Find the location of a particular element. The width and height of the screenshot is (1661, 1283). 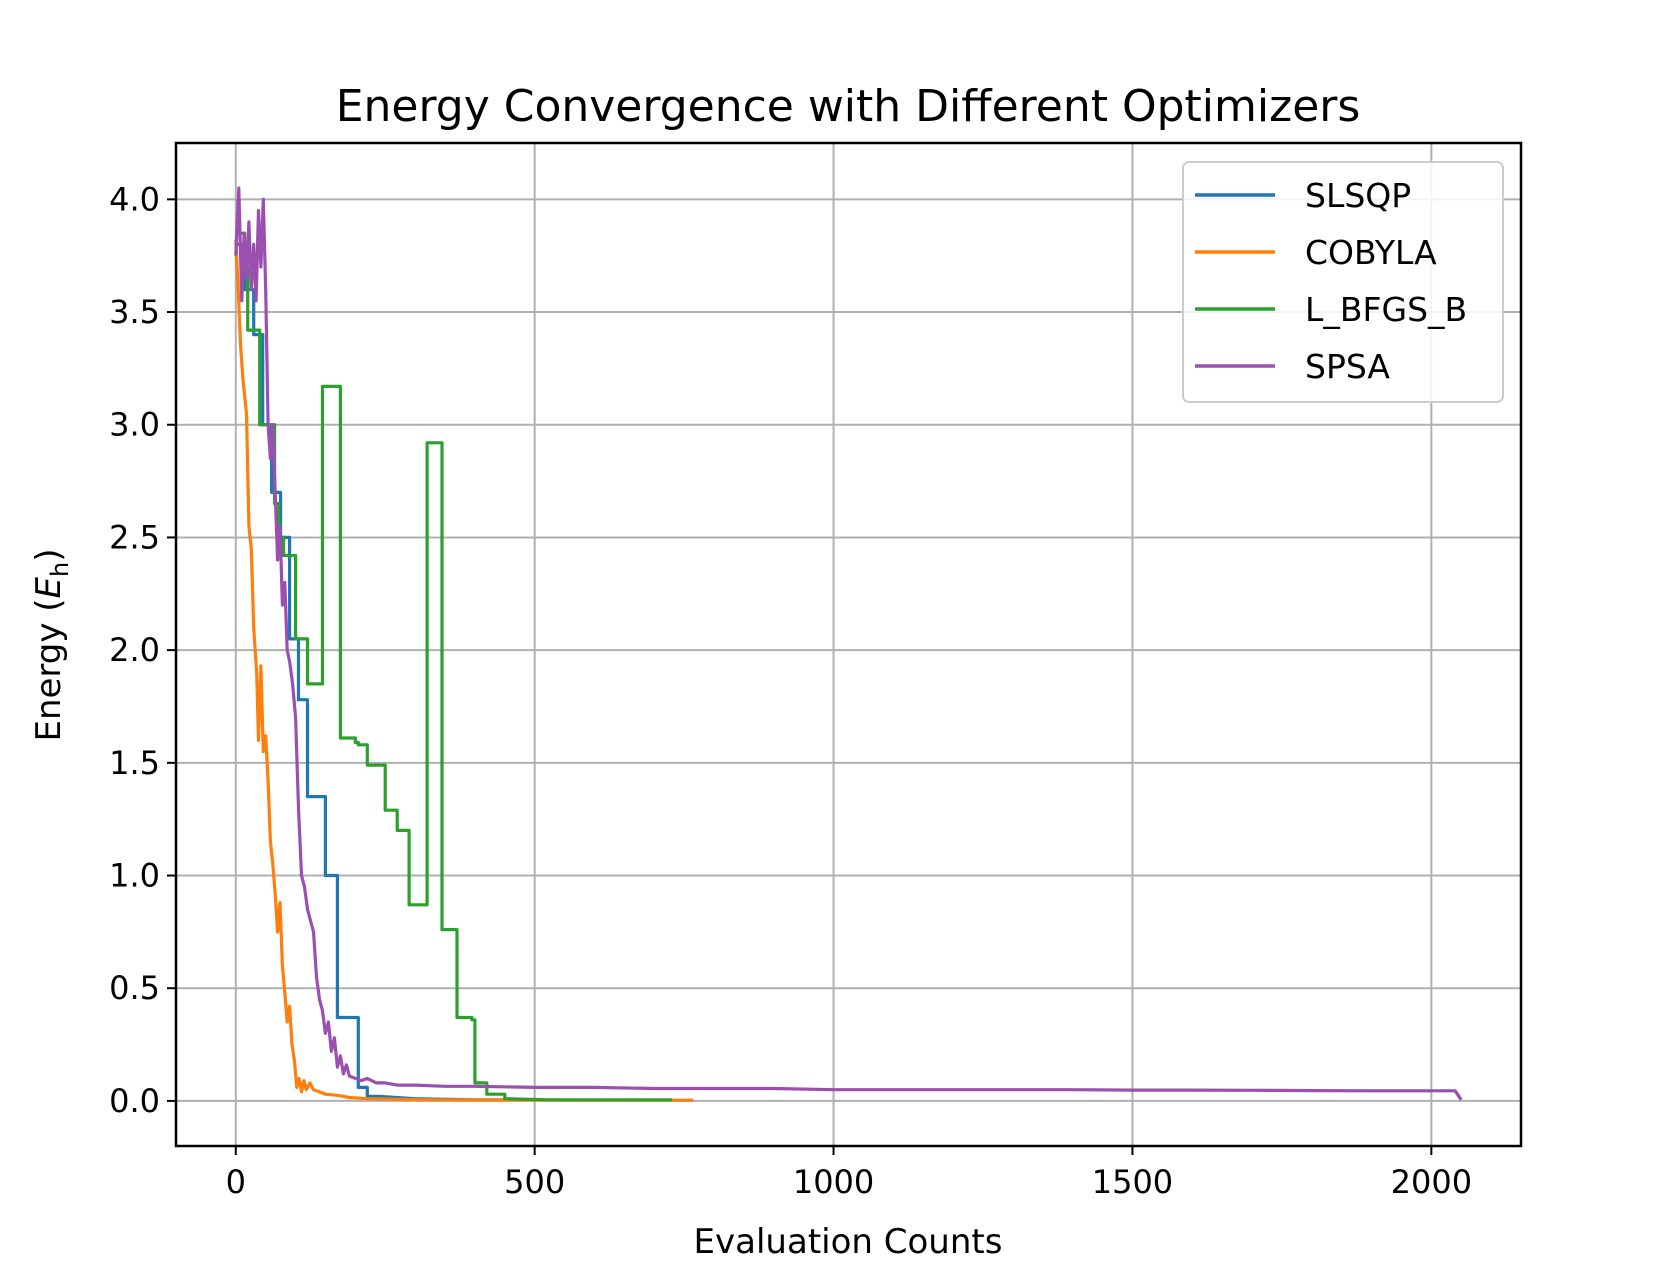

y-tick-label: 1.5 is located at coordinates (134, 763).